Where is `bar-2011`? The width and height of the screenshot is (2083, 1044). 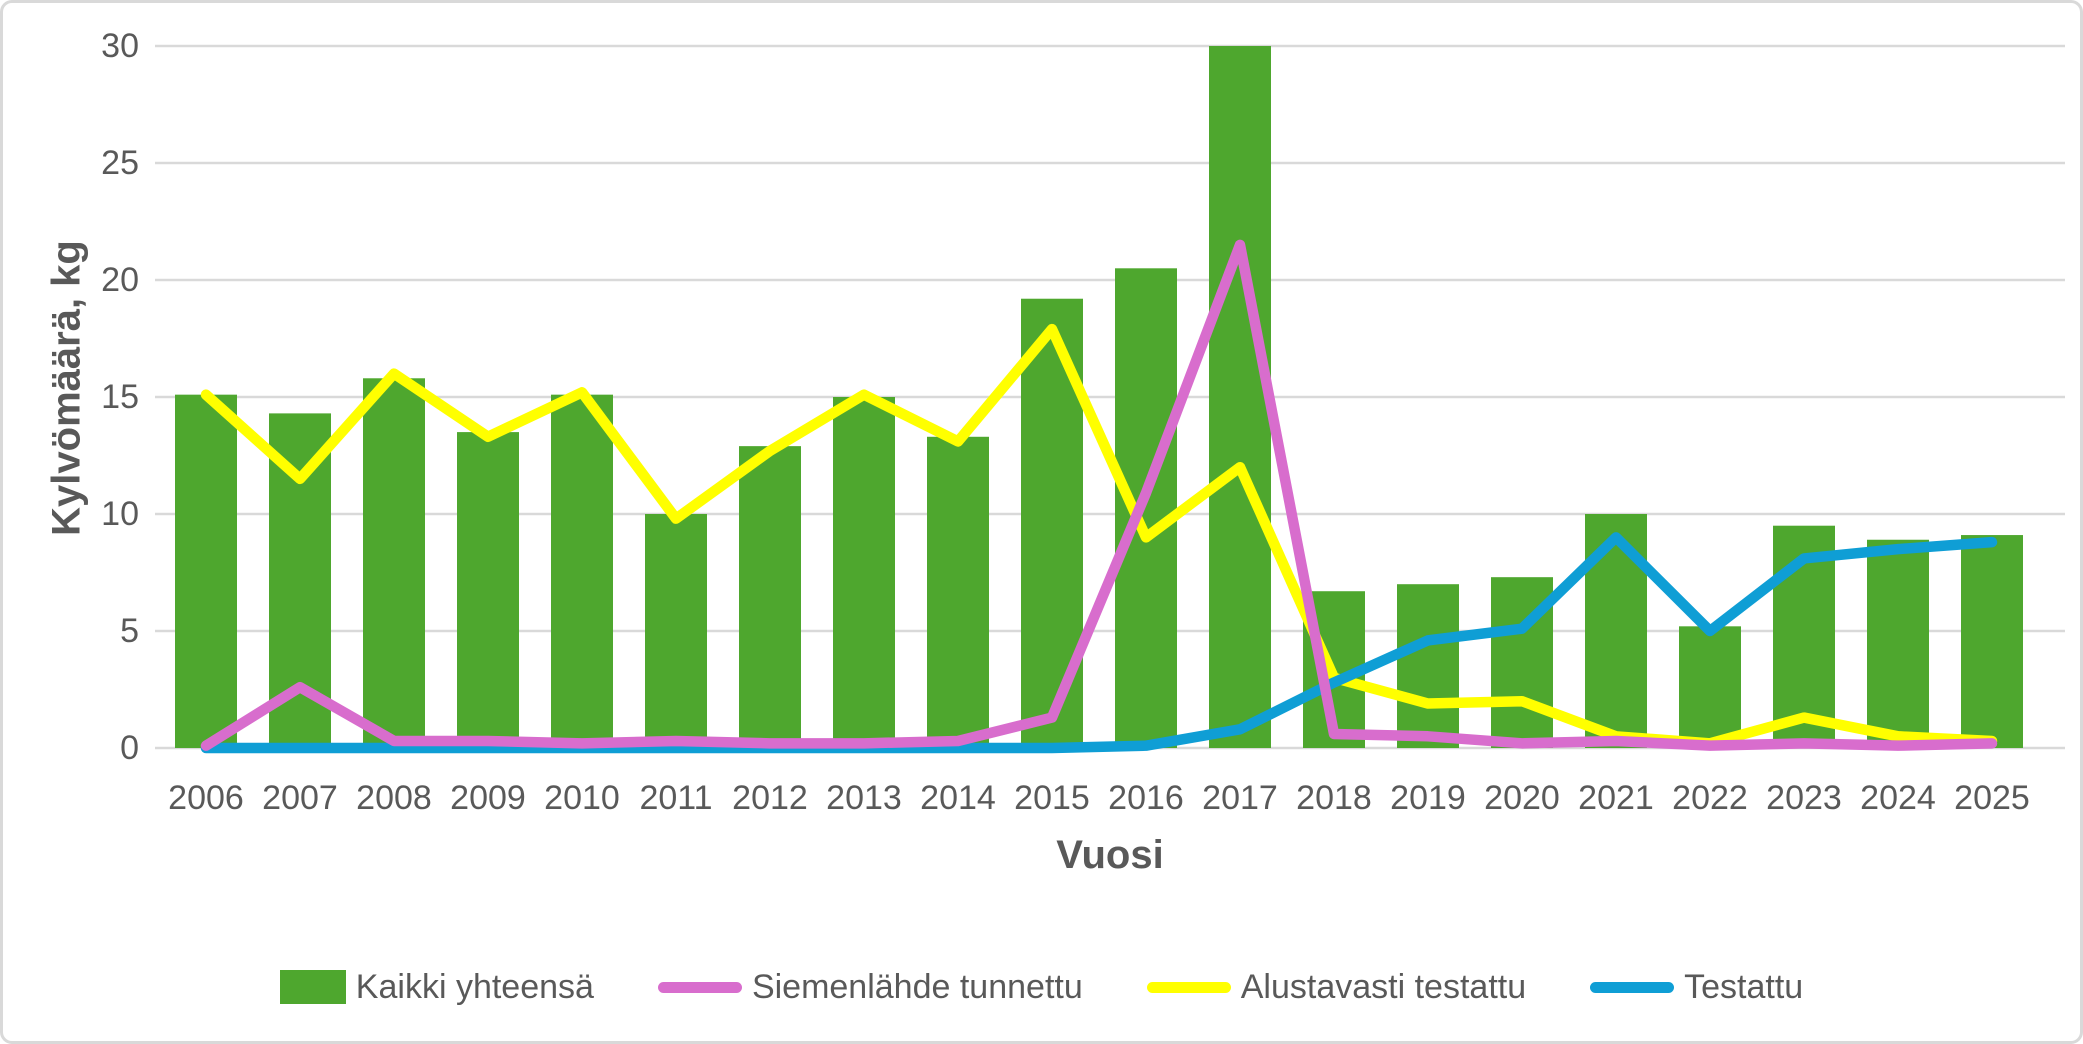 bar-2011 is located at coordinates (676, 631).